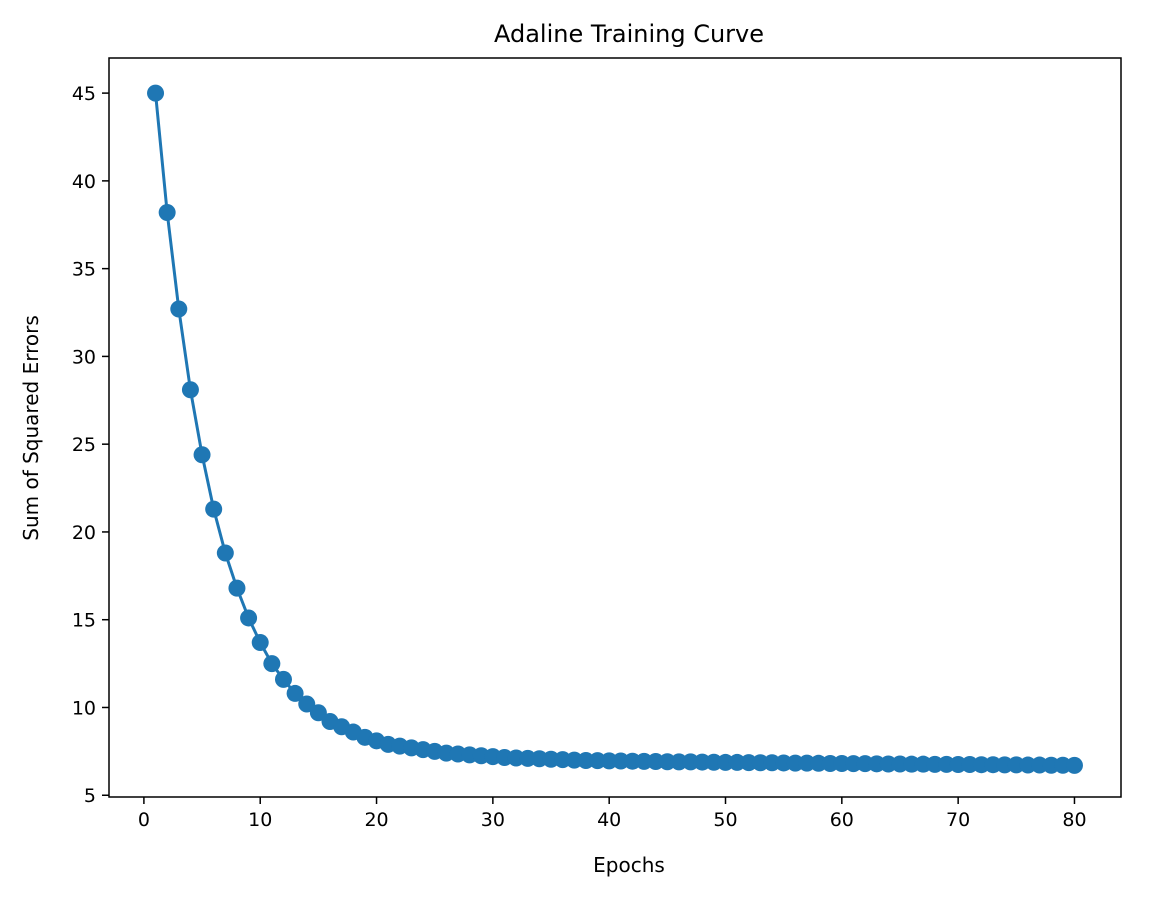 This screenshot has height=898, width=1169. Describe the element at coordinates (84, 621) in the screenshot. I see `y-tick-label: 15` at that location.